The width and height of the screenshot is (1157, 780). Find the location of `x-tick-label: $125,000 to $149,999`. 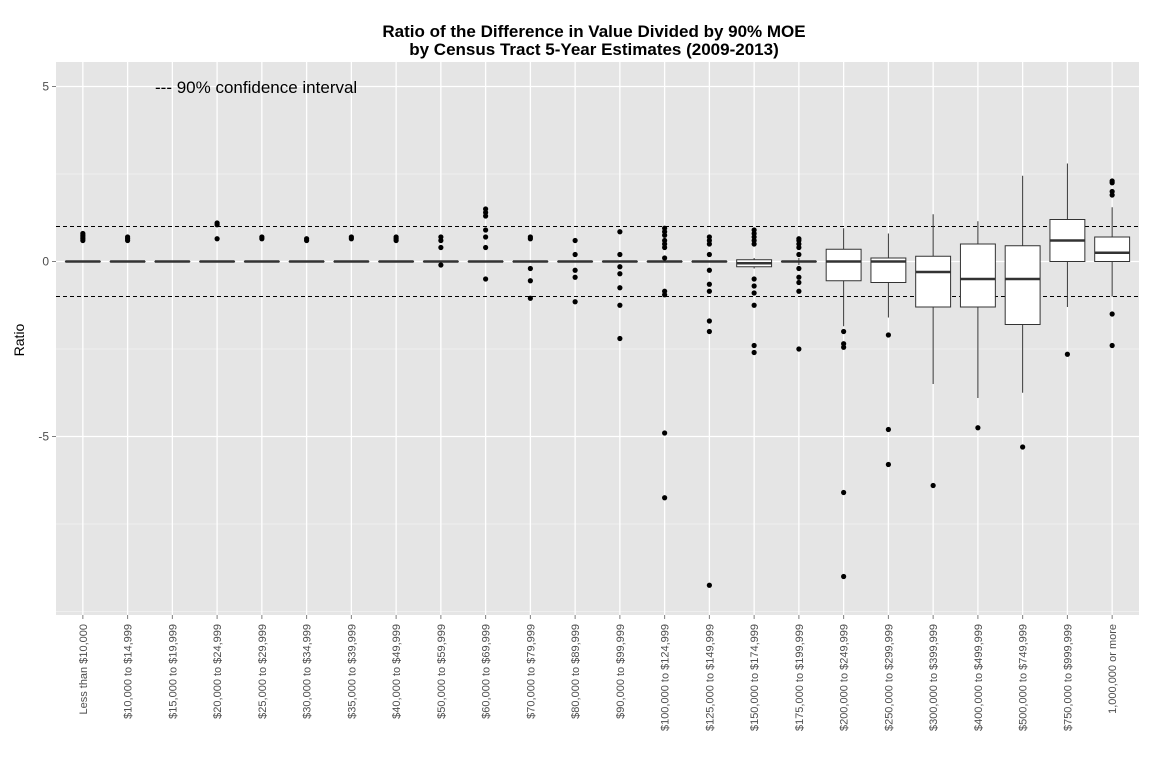

x-tick-label: $125,000 to $149,999 is located at coordinates (710, 677).